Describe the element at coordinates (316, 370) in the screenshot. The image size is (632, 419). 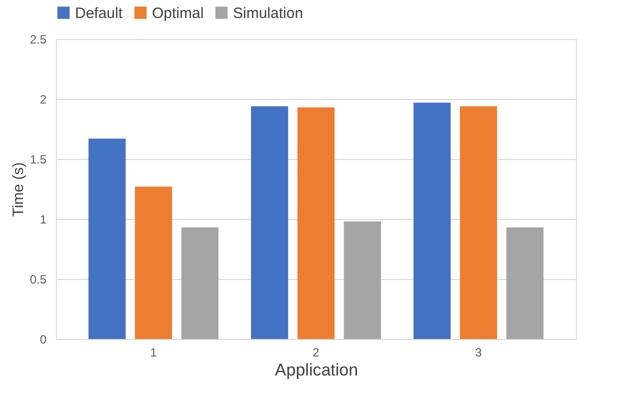
I see `x-axis-title: Application` at that location.